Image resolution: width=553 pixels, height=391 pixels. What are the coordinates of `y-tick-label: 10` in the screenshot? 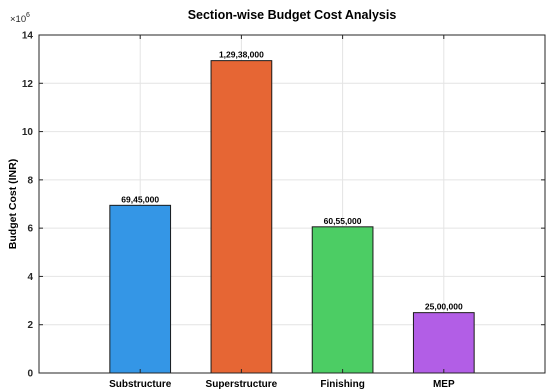 It's located at (28, 132).